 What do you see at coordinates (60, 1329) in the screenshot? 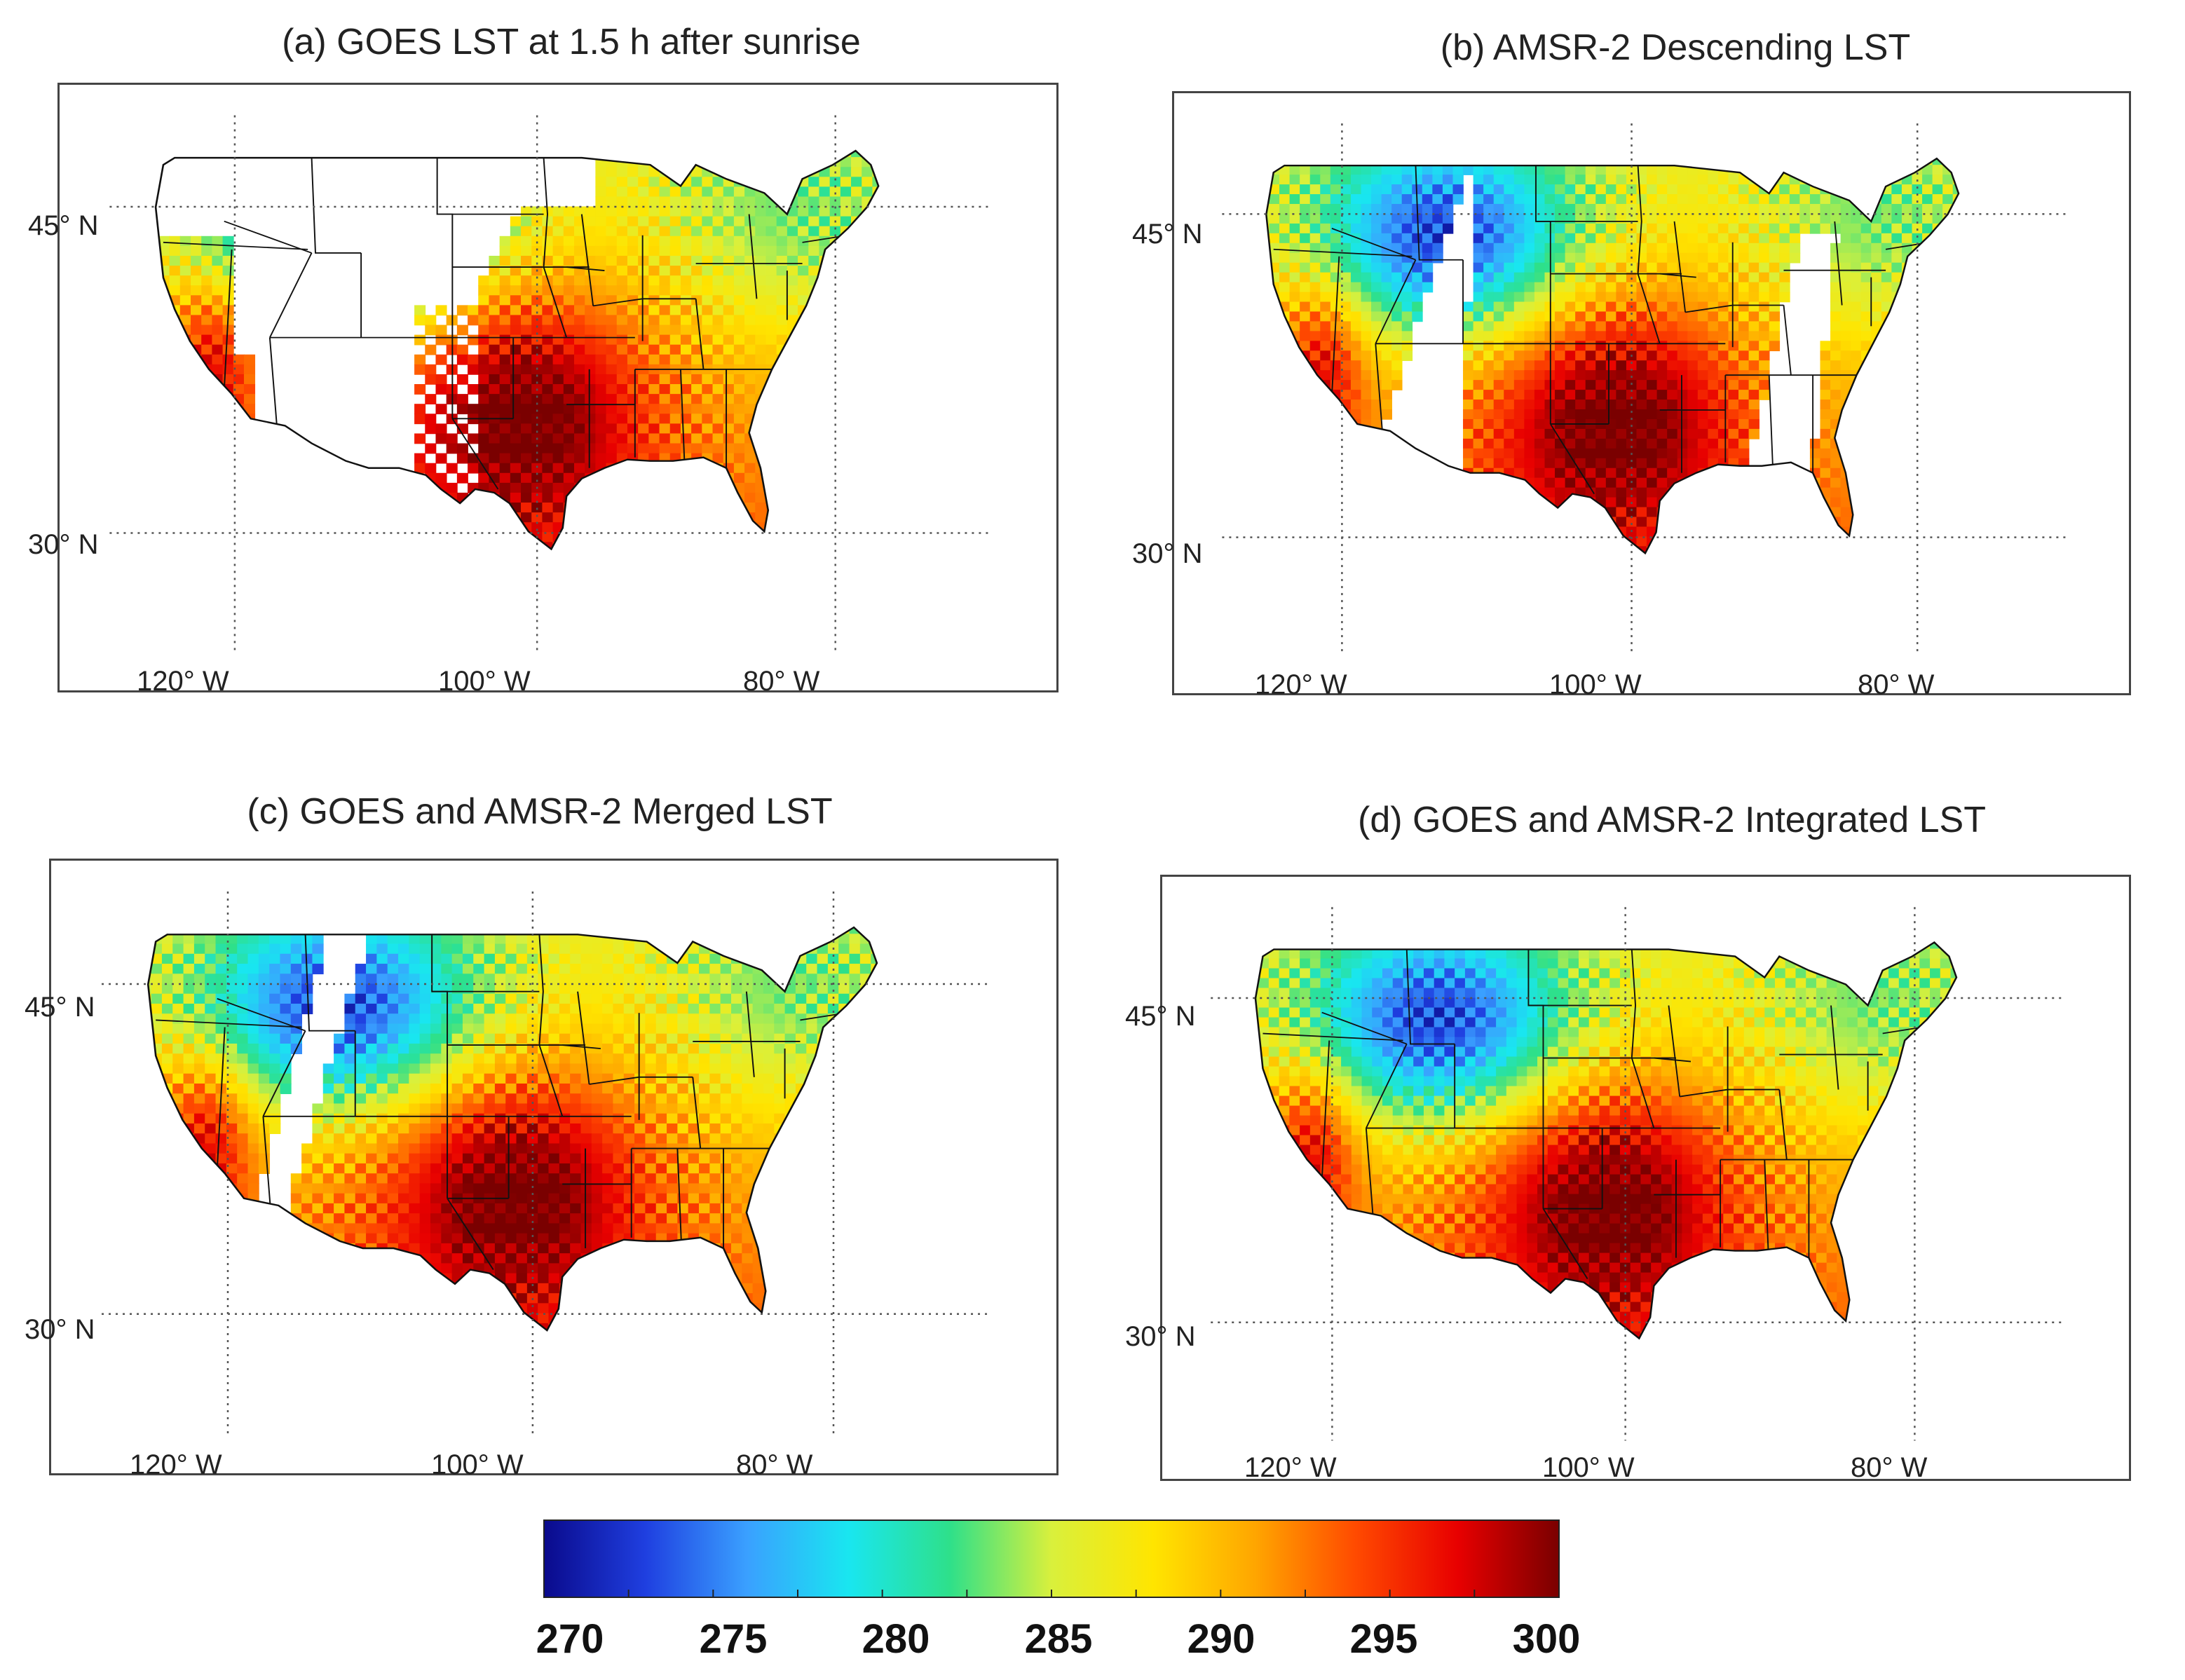
I see `lat-label-30-c: 30° N` at bounding box center [60, 1329].